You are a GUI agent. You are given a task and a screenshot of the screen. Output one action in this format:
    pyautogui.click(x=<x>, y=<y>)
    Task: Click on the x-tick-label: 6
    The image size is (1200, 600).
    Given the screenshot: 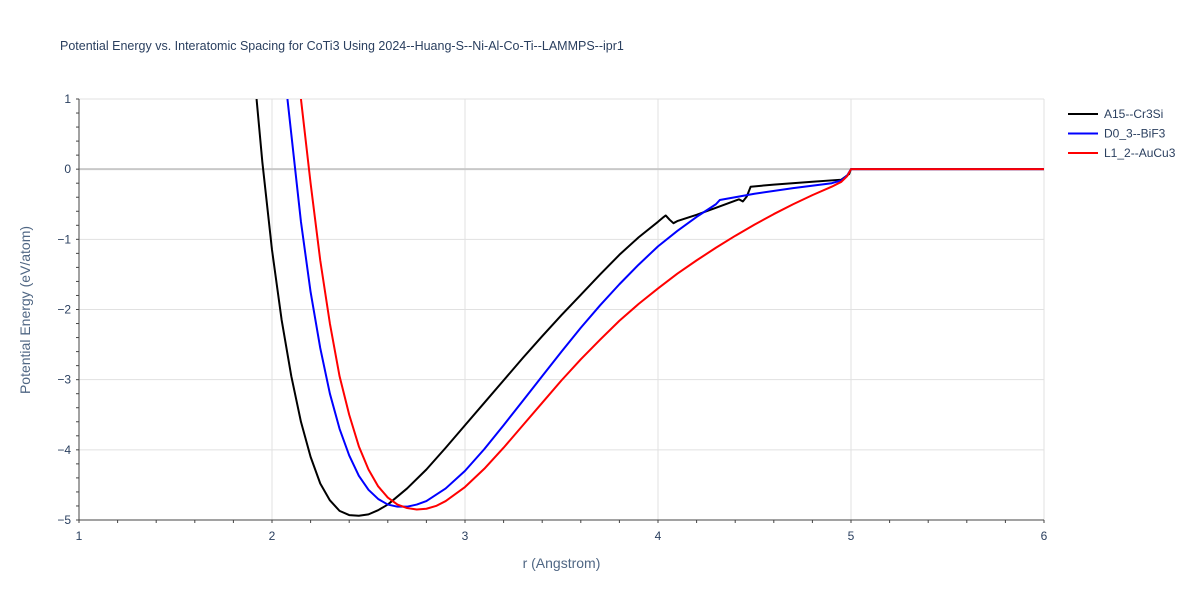 What is the action you would take?
    pyautogui.click(x=1044, y=536)
    